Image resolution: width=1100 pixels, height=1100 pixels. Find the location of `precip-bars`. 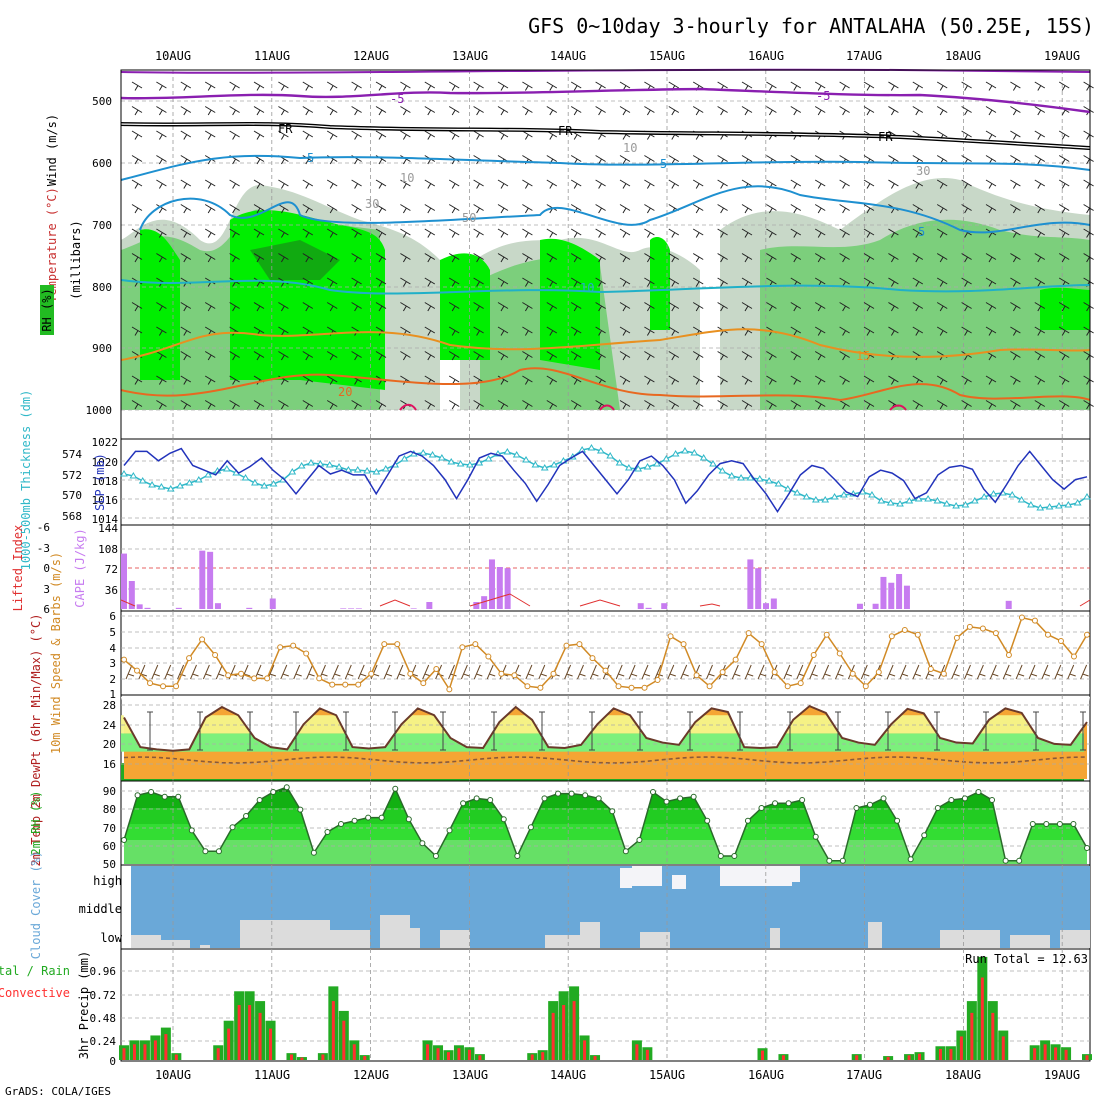

precip-bars is located at coordinates (605, 1008).